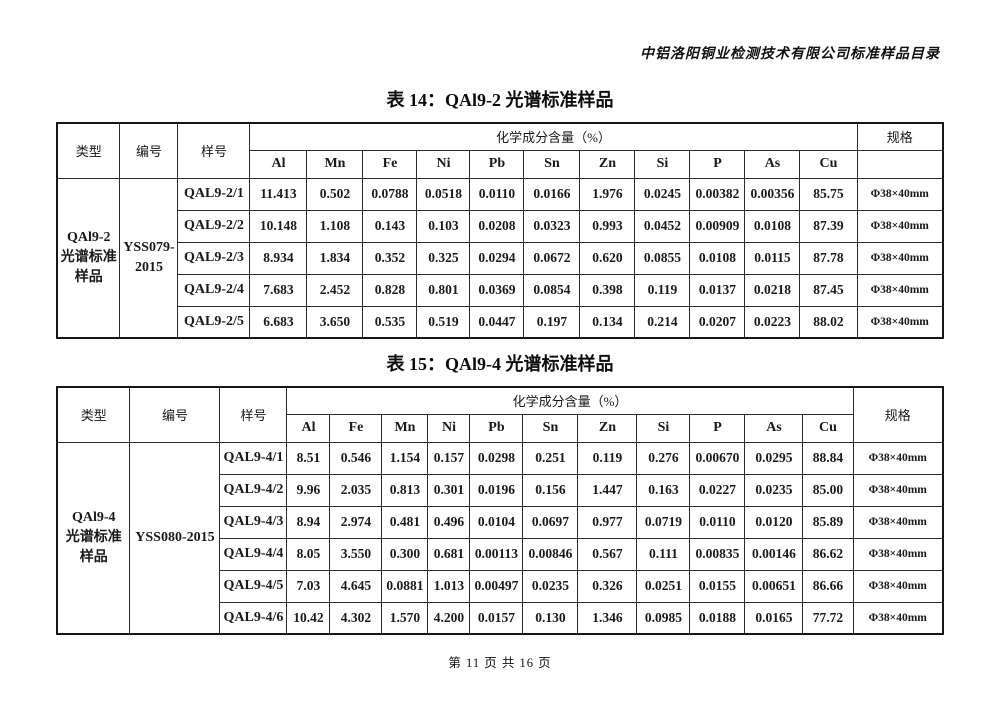  What do you see at coordinates (88, 258) in the screenshot?
I see `type-cell: QAl9-2 光谱标准 样品` at bounding box center [88, 258].